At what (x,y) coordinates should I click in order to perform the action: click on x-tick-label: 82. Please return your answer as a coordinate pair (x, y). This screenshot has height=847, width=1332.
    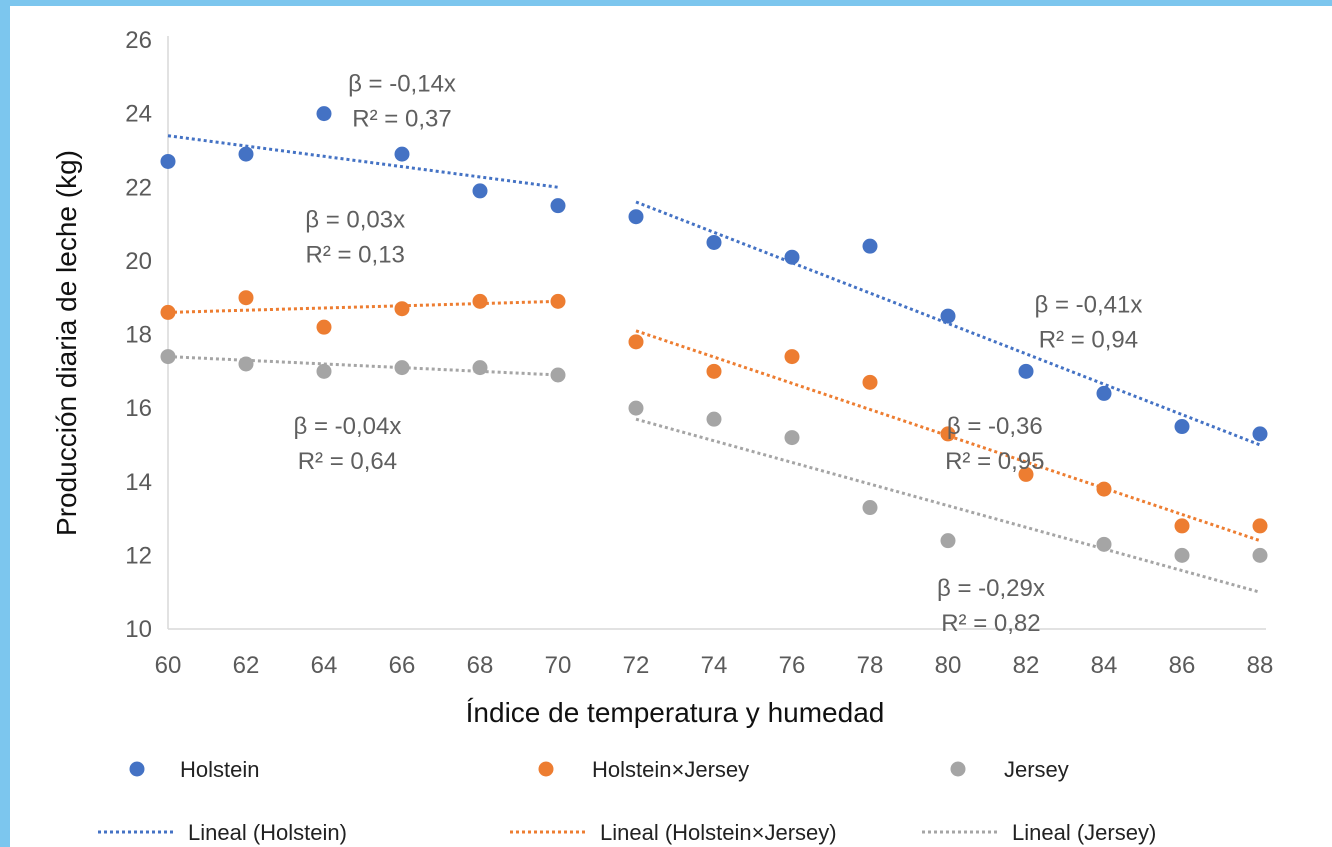
    Looking at the image, I should click on (1026, 665).